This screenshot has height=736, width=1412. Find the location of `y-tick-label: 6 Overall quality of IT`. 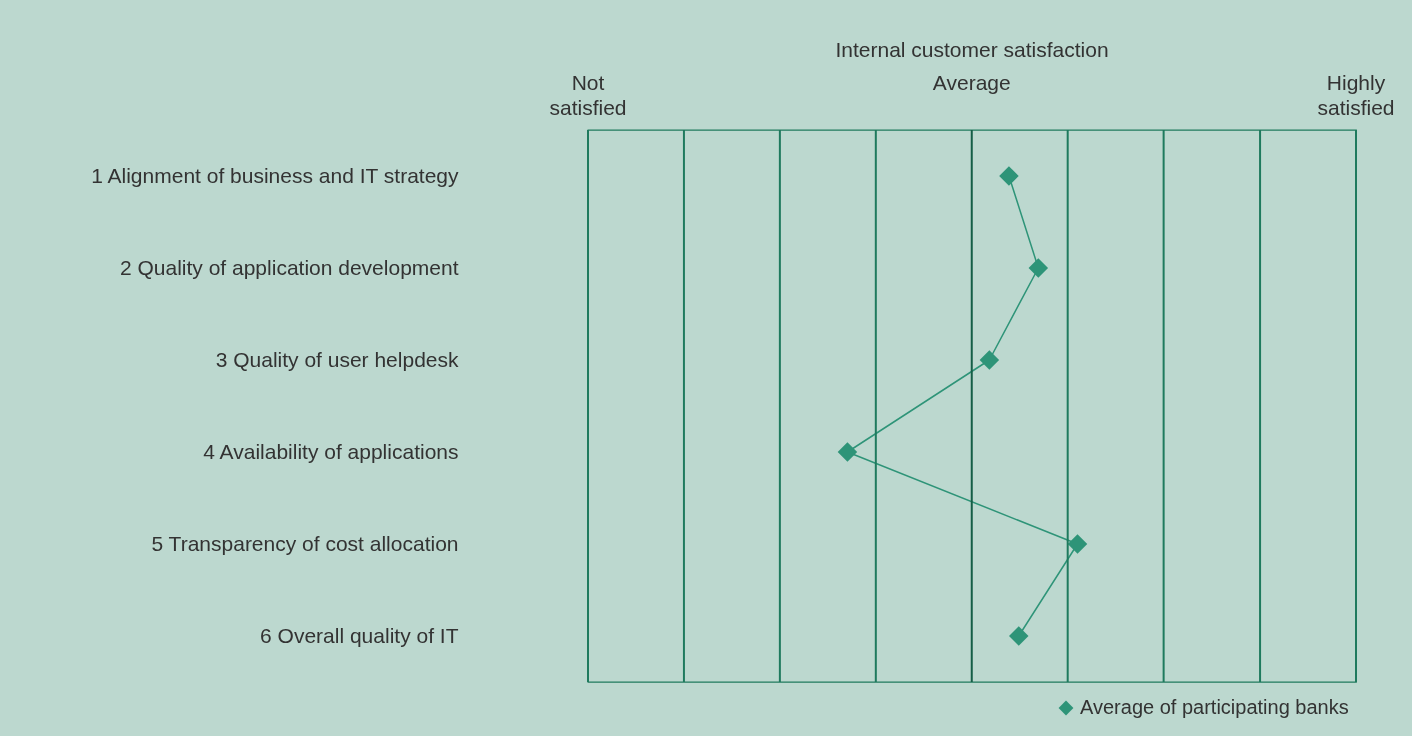

y-tick-label: 6 Overall quality of IT is located at coordinates (359, 635).